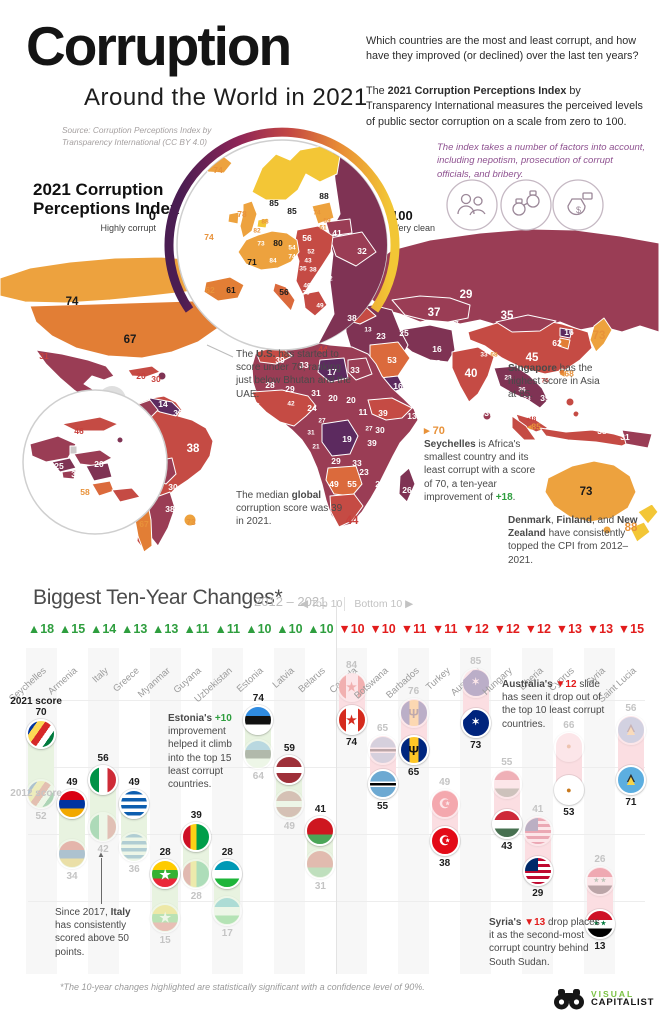  What do you see at coordinates (384, 604) in the screenshot?
I see `toggle-bottom10: Bottom 10 ▶` at bounding box center [384, 604].